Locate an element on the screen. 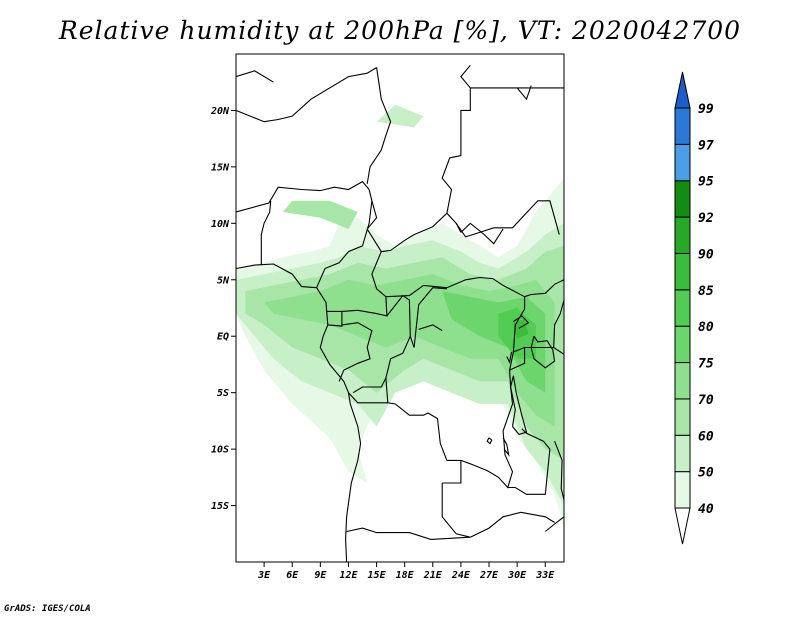  colorbar-label: 90 is located at coordinates (706, 254).